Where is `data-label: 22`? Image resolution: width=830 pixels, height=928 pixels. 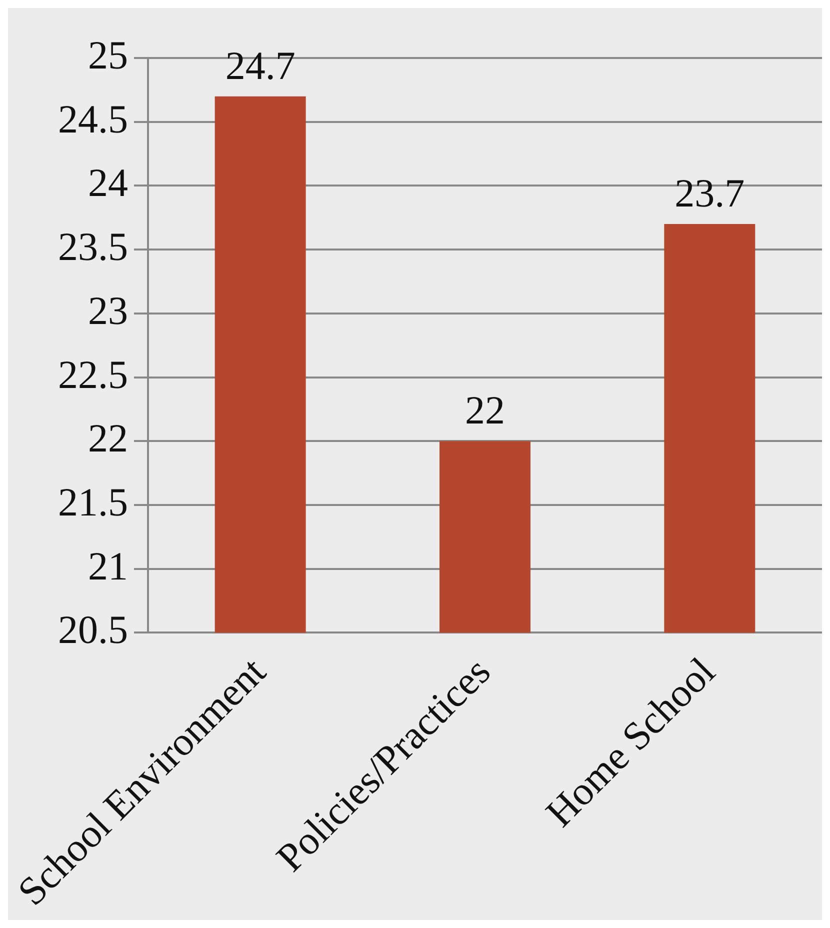 data-label: 22 is located at coordinates (484, 410).